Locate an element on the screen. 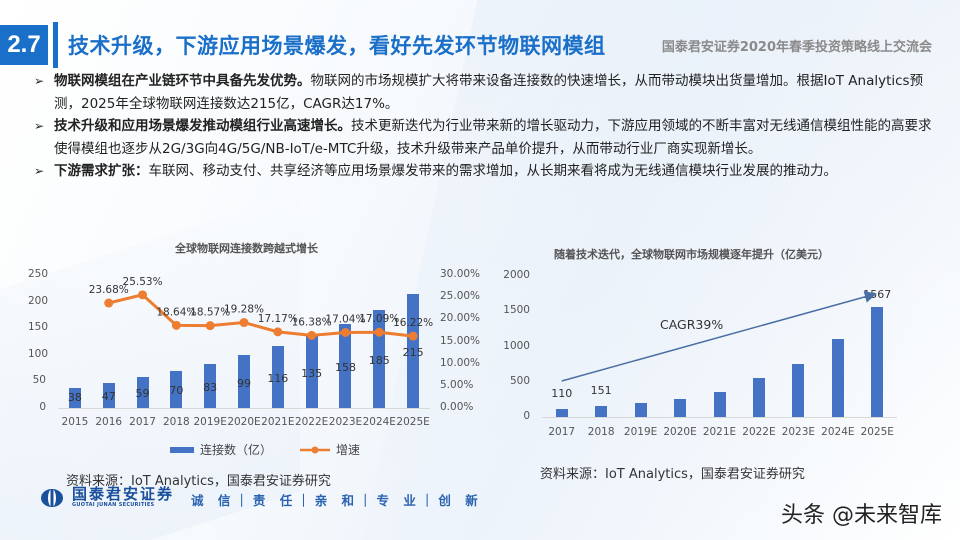  line-value-label: 18.57% is located at coordinates (210, 313).